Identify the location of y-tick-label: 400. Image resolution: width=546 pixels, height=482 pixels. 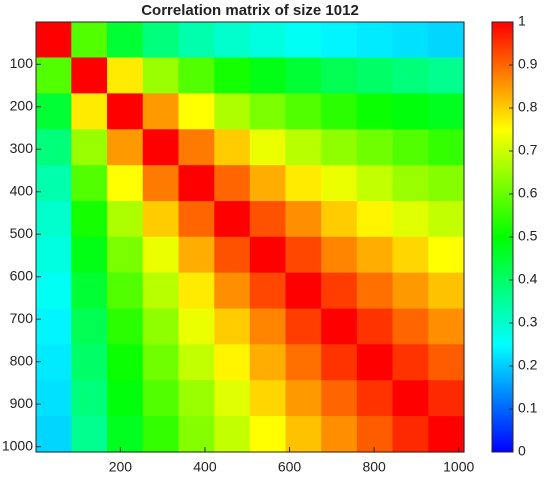
(22, 190).